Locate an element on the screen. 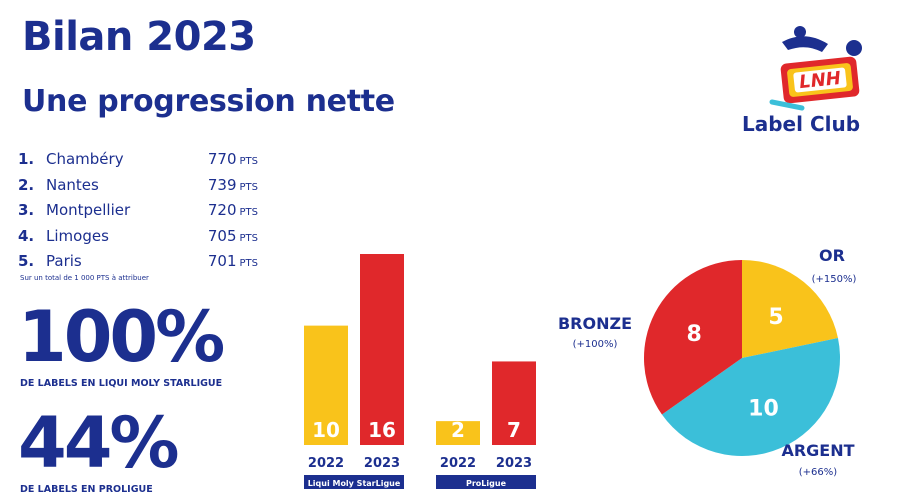  proligue-percentage: 44% is located at coordinates (99, 443).